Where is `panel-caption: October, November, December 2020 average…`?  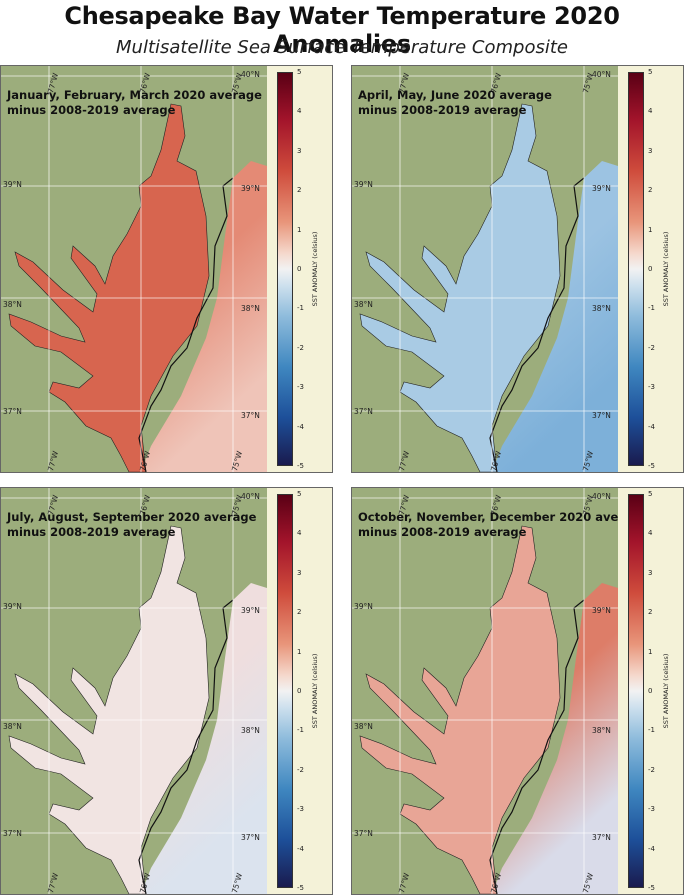
panel-caption: October, November, December 2020 average… is located at coordinates (503, 525).